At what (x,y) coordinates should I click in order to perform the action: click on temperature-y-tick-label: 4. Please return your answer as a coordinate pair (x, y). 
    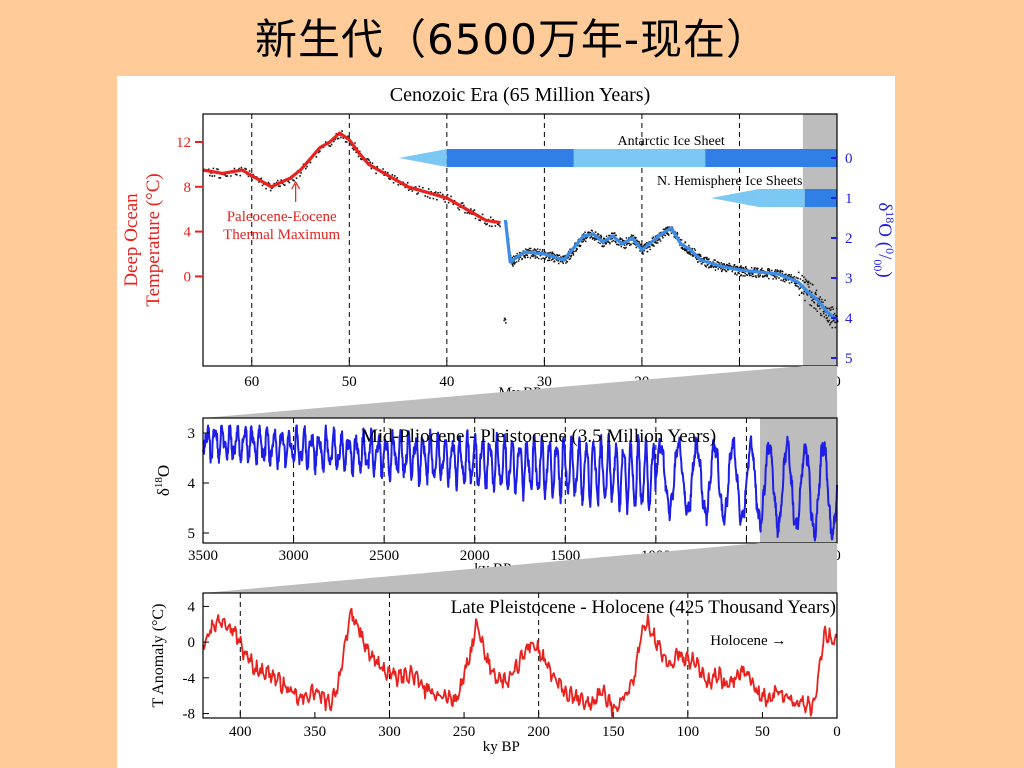
    Looking at the image, I should click on (188, 233).